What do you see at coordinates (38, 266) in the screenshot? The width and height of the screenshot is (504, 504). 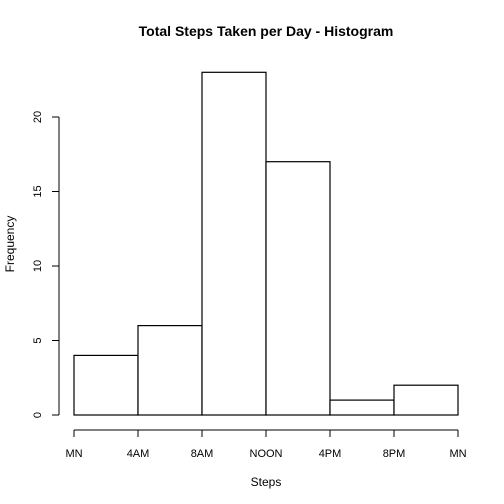 I see `y-tick-label: 10` at bounding box center [38, 266].